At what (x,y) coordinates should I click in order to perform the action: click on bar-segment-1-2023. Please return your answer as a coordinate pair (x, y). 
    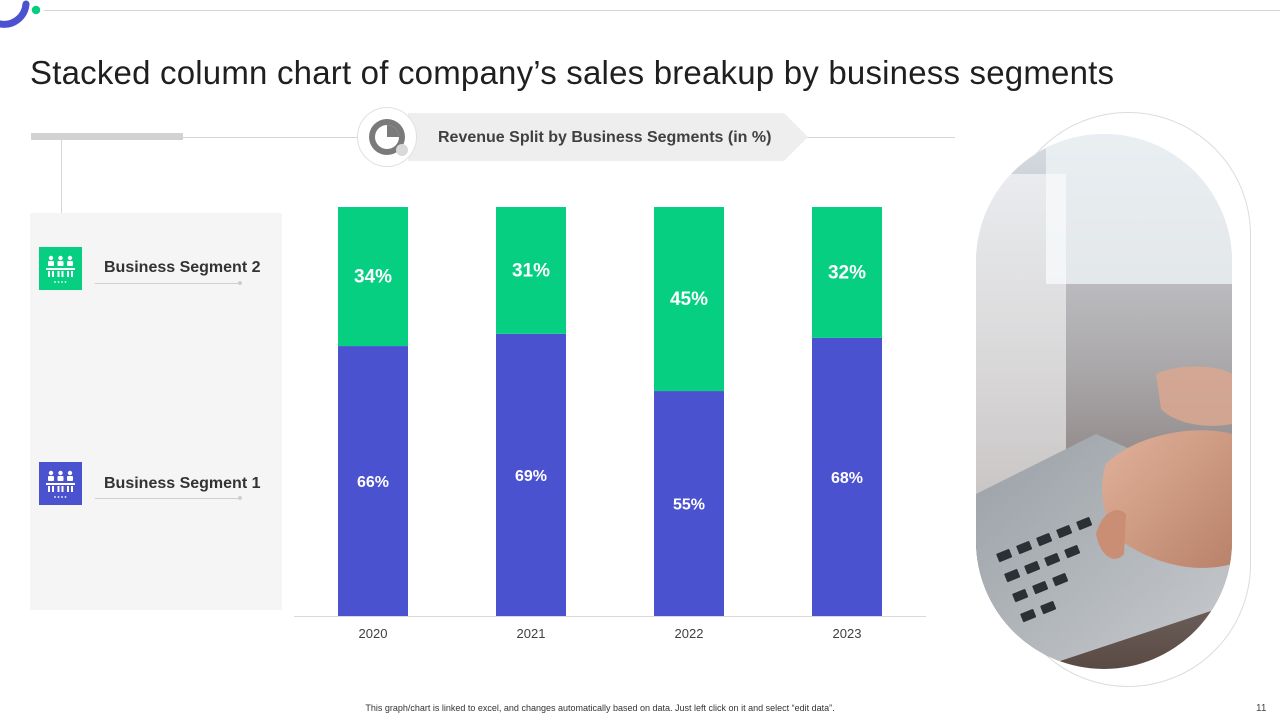
    Looking at the image, I should click on (847, 476).